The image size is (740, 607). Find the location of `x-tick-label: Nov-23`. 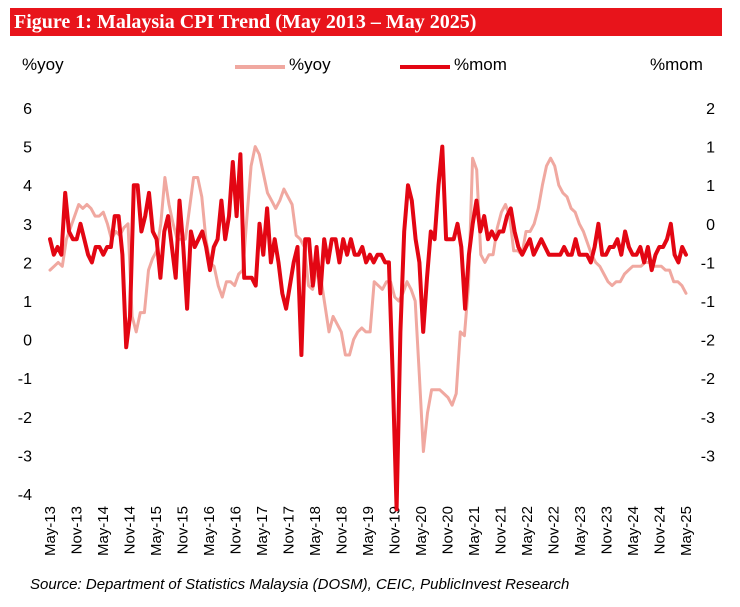

x-tick-label: Nov-23 is located at coordinates (607, 530).